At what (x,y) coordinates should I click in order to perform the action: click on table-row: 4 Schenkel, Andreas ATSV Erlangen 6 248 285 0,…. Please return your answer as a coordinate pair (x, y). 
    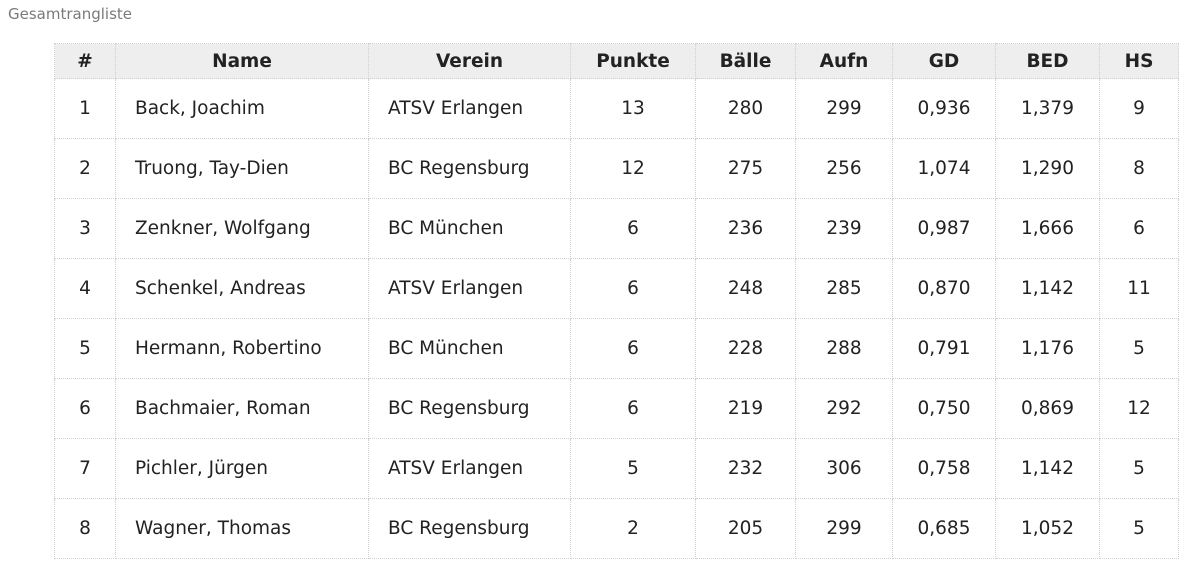
    Looking at the image, I should click on (616, 288).